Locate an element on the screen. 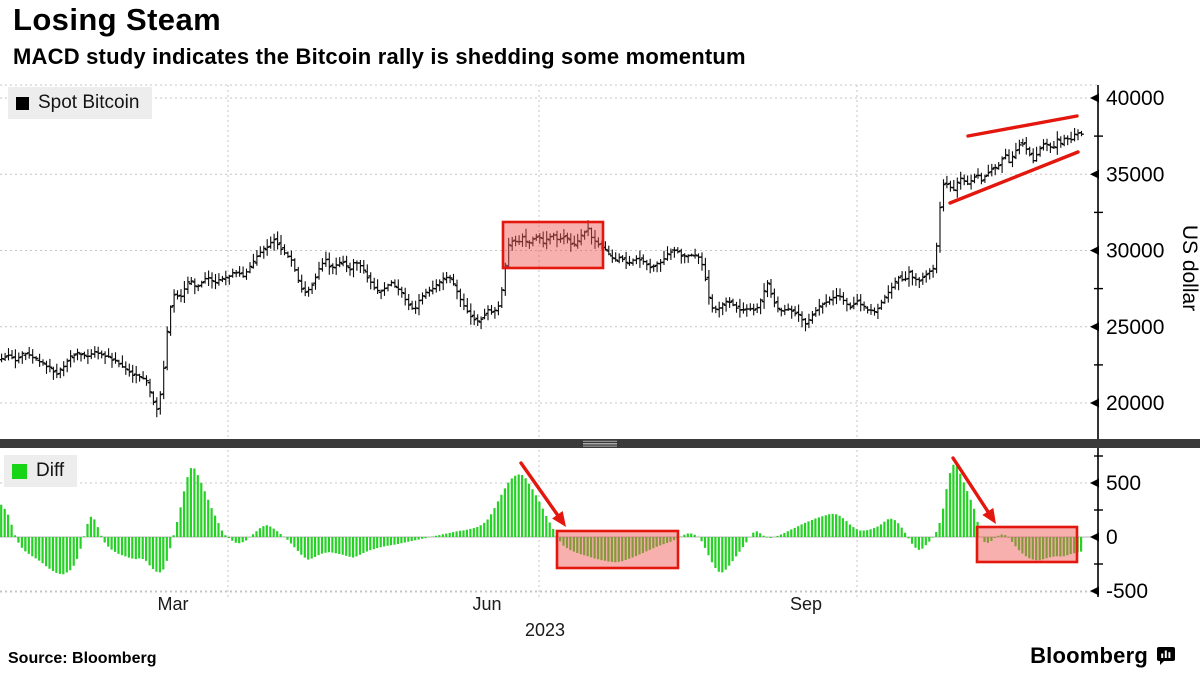 The height and width of the screenshot is (675, 1200). price-y-axis-label: 20000 is located at coordinates (1135, 403).